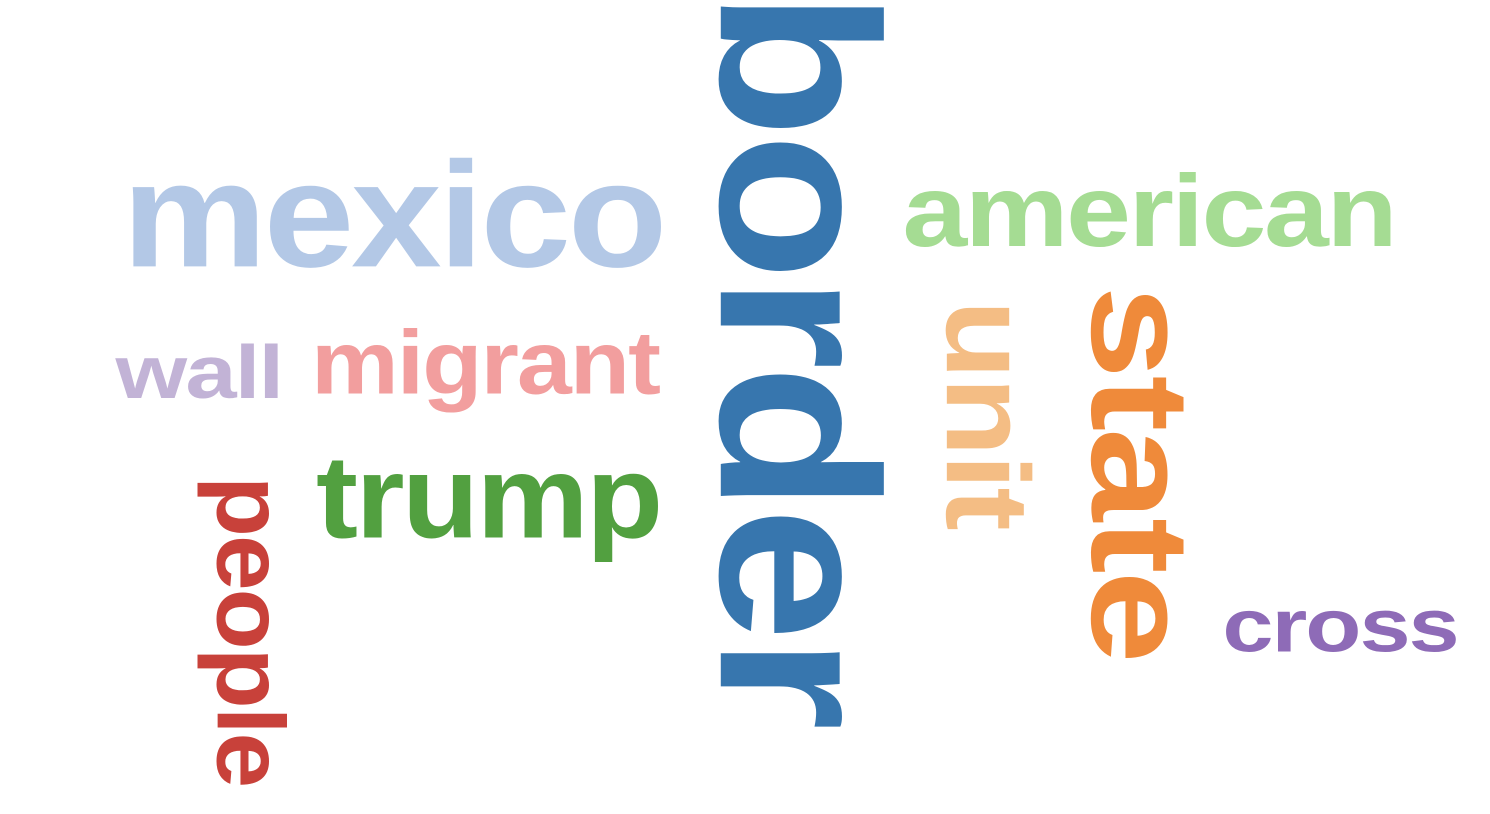  Describe the element at coordinates (489, 496) in the screenshot. I see `word-trump: trump` at that location.